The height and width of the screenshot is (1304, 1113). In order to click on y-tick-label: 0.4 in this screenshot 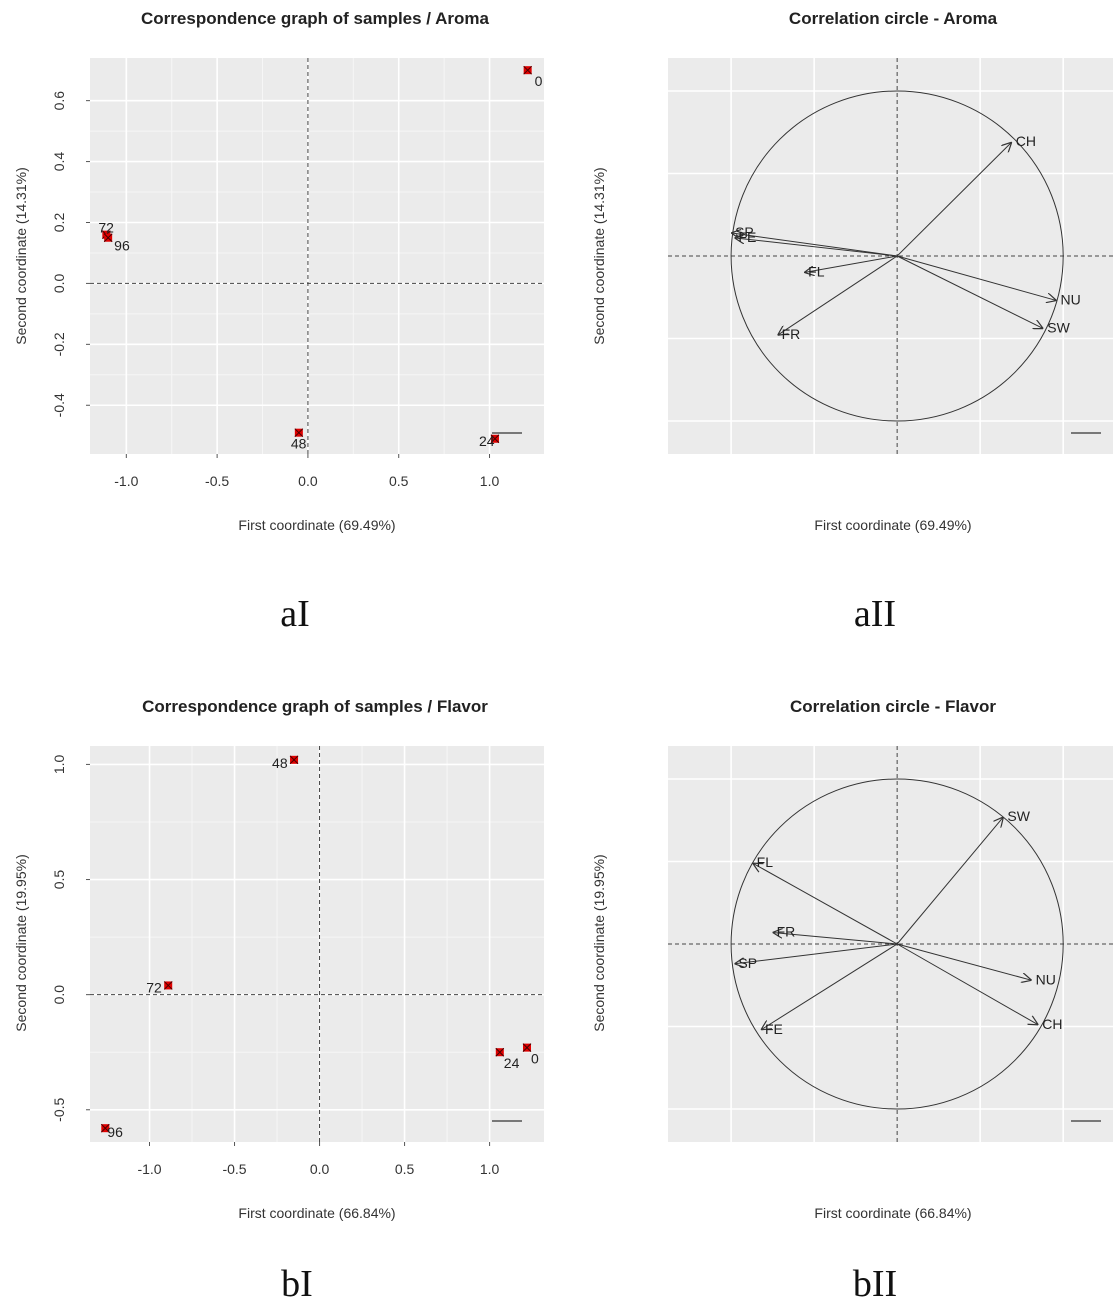, I will do `click(59, 162)`.